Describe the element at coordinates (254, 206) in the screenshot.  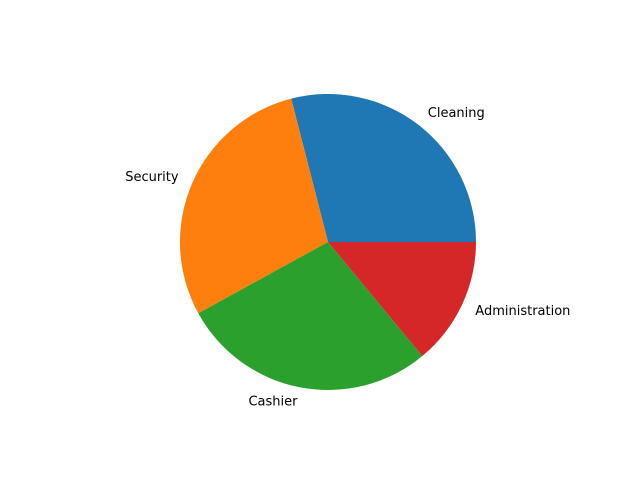
I see `pie-slice-security` at that location.